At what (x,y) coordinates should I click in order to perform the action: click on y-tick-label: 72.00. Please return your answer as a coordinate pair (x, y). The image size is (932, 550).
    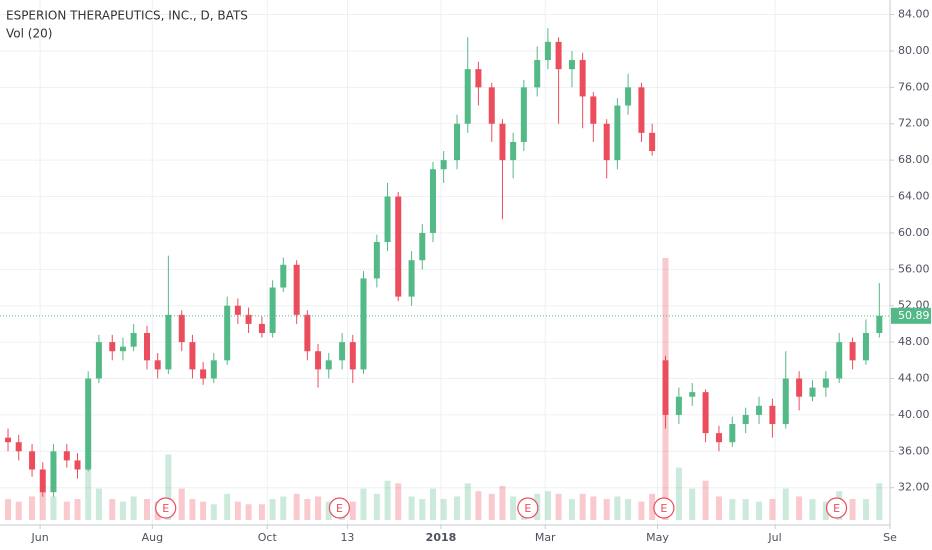
    Looking at the image, I should click on (914, 123).